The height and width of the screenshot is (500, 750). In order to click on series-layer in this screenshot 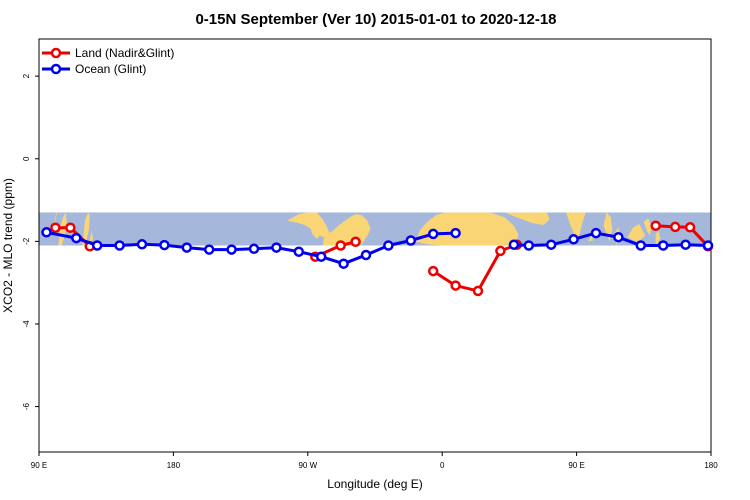, I will do `click(377, 258)`.